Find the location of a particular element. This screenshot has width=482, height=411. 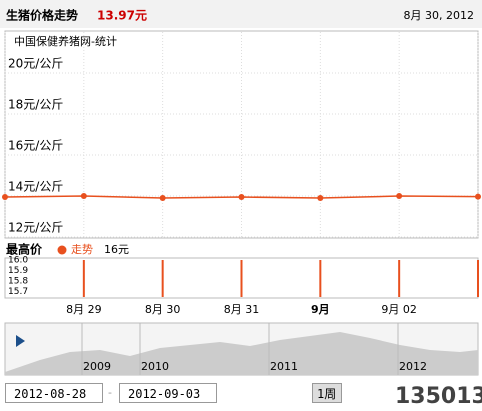

watermark: 1350135.com is located at coordinates (438, 396).